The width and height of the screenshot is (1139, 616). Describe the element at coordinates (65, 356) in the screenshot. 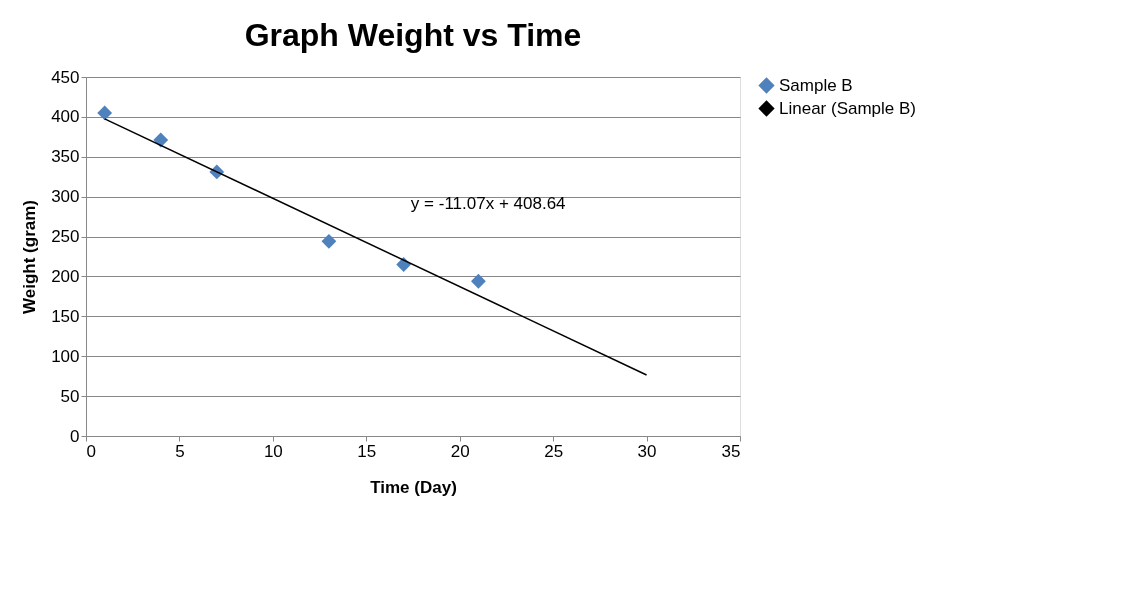

I see `y-tick-label: 100` at that location.